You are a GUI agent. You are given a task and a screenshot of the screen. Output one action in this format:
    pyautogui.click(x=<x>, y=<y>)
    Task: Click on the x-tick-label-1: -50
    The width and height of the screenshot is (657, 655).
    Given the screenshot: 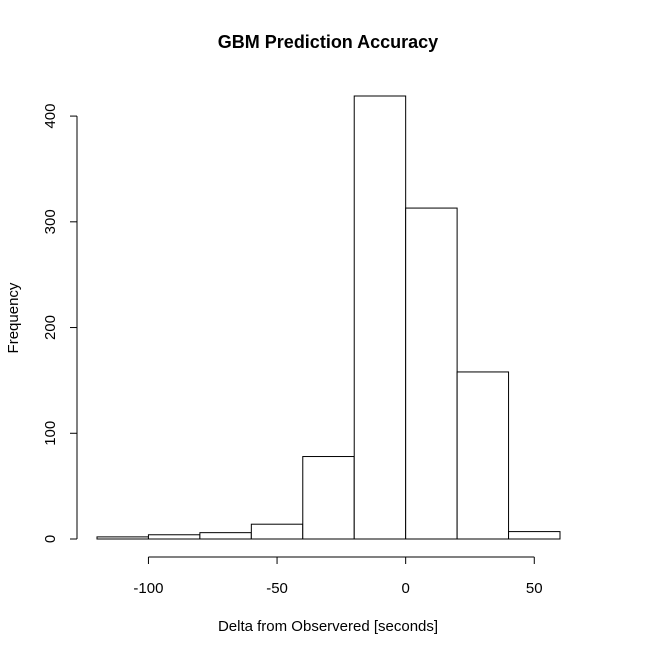 What is the action you would take?
    pyautogui.click(x=277, y=588)
    